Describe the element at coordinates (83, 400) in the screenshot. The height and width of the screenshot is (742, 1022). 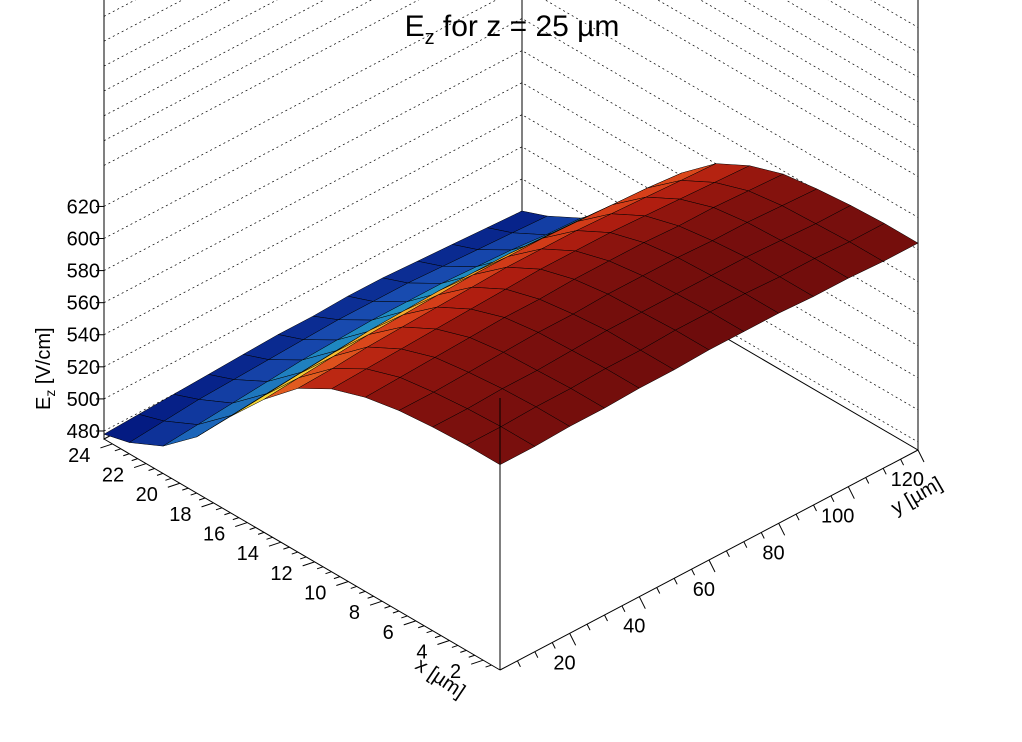
I see `z-tick-label: 500` at that location.